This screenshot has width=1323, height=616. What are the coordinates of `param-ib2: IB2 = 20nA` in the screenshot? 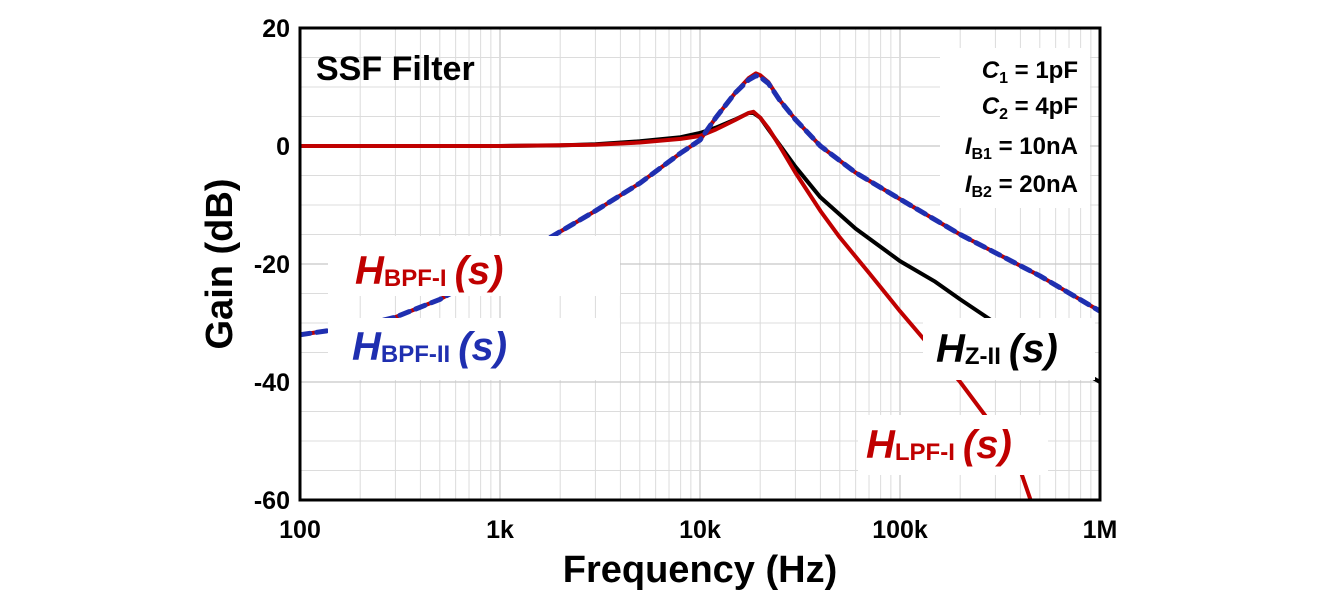 It's located at (1021, 186).